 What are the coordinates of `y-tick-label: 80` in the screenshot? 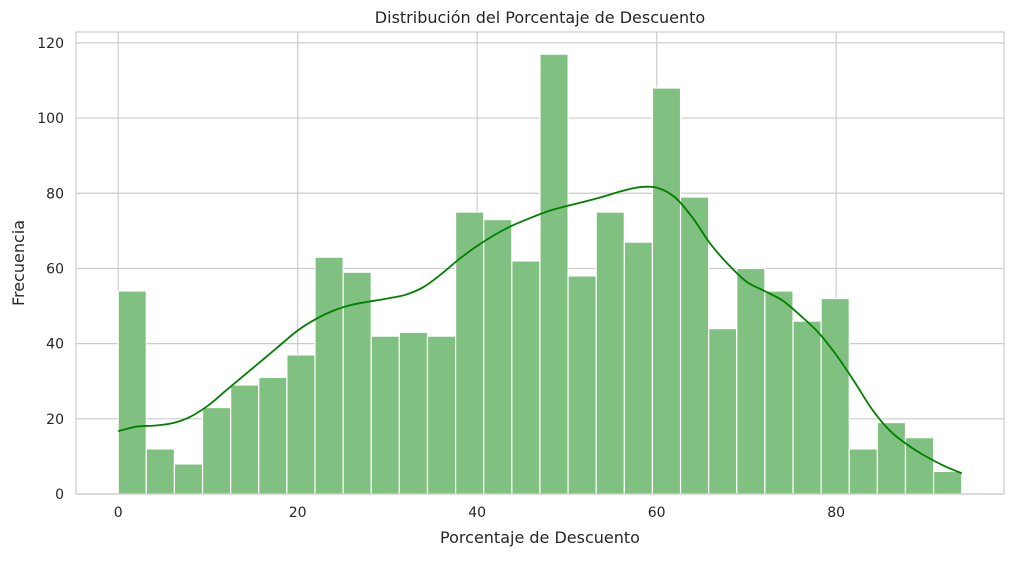 It's located at (55, 194).